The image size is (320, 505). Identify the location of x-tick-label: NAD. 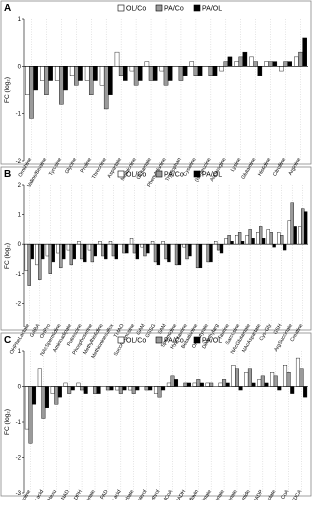
(65, 494).